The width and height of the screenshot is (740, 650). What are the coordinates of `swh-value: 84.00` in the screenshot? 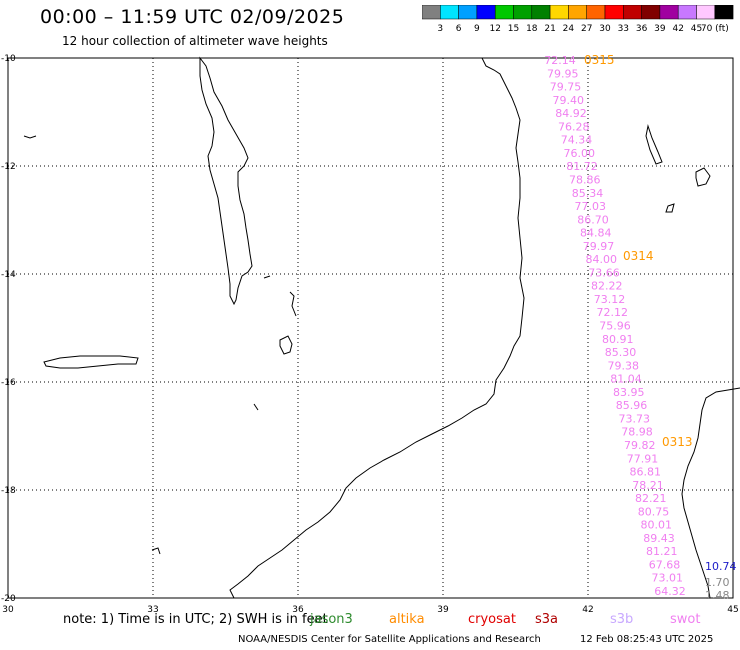 It's located at (602, 259).